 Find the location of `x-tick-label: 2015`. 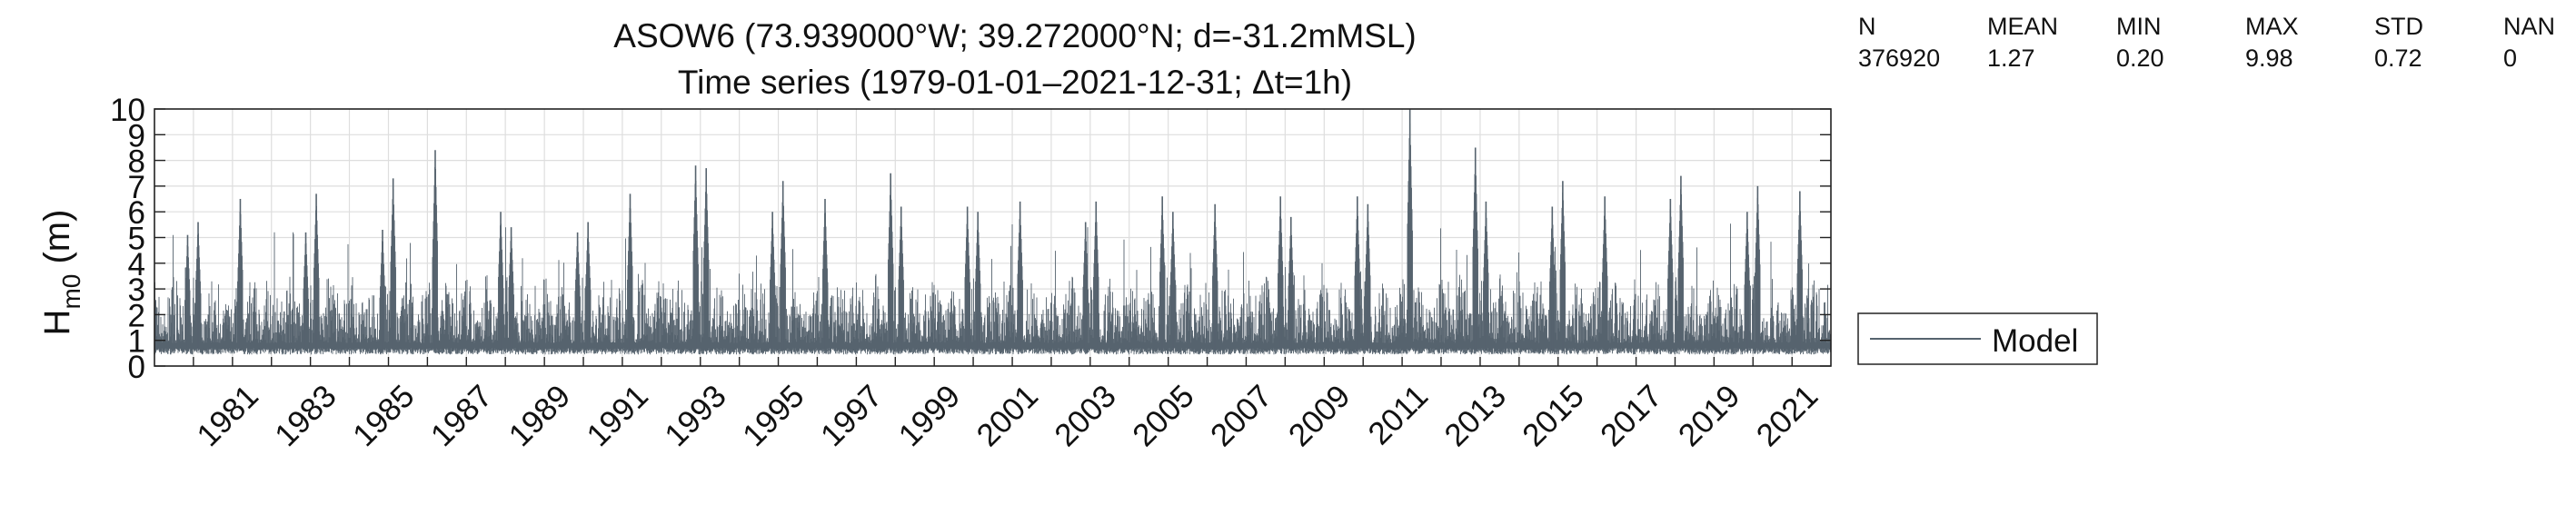

x-tick-label: 2015 is located at coordinates (1554, 415).